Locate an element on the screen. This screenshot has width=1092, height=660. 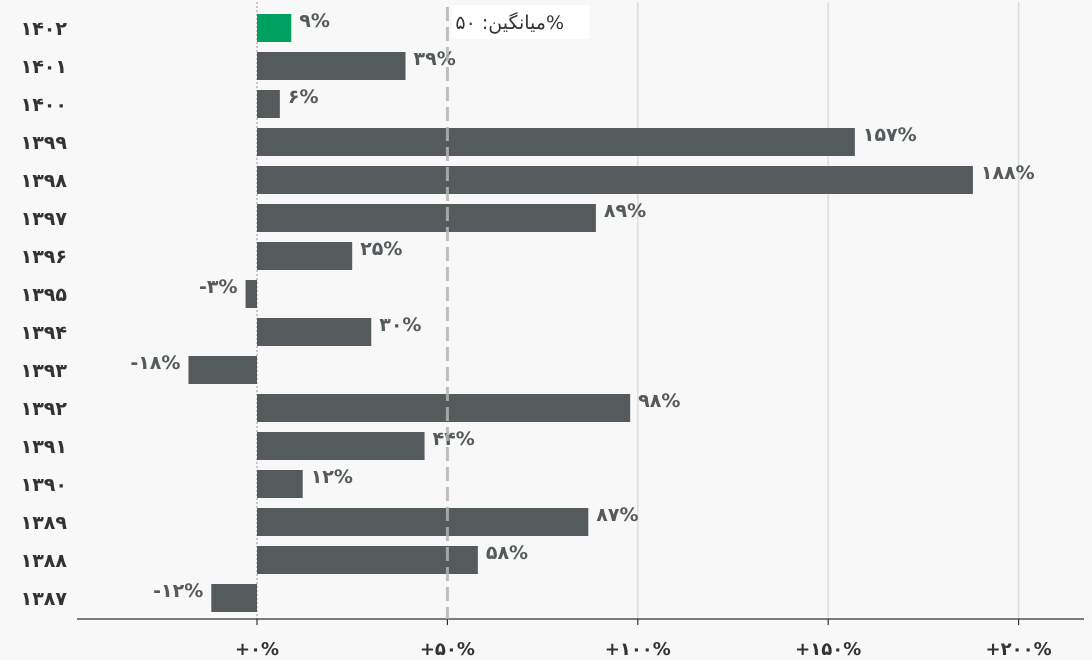
x-tick-label-100: +۱۰۰% is located at coordinates (638, 649).